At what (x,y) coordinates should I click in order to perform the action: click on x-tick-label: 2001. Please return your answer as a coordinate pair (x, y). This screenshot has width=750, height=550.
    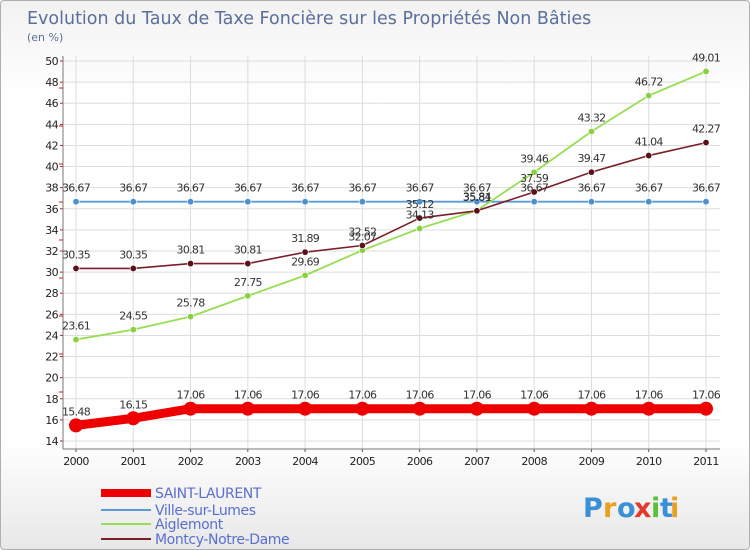
    Looking at the image, I should click on (133, 461).